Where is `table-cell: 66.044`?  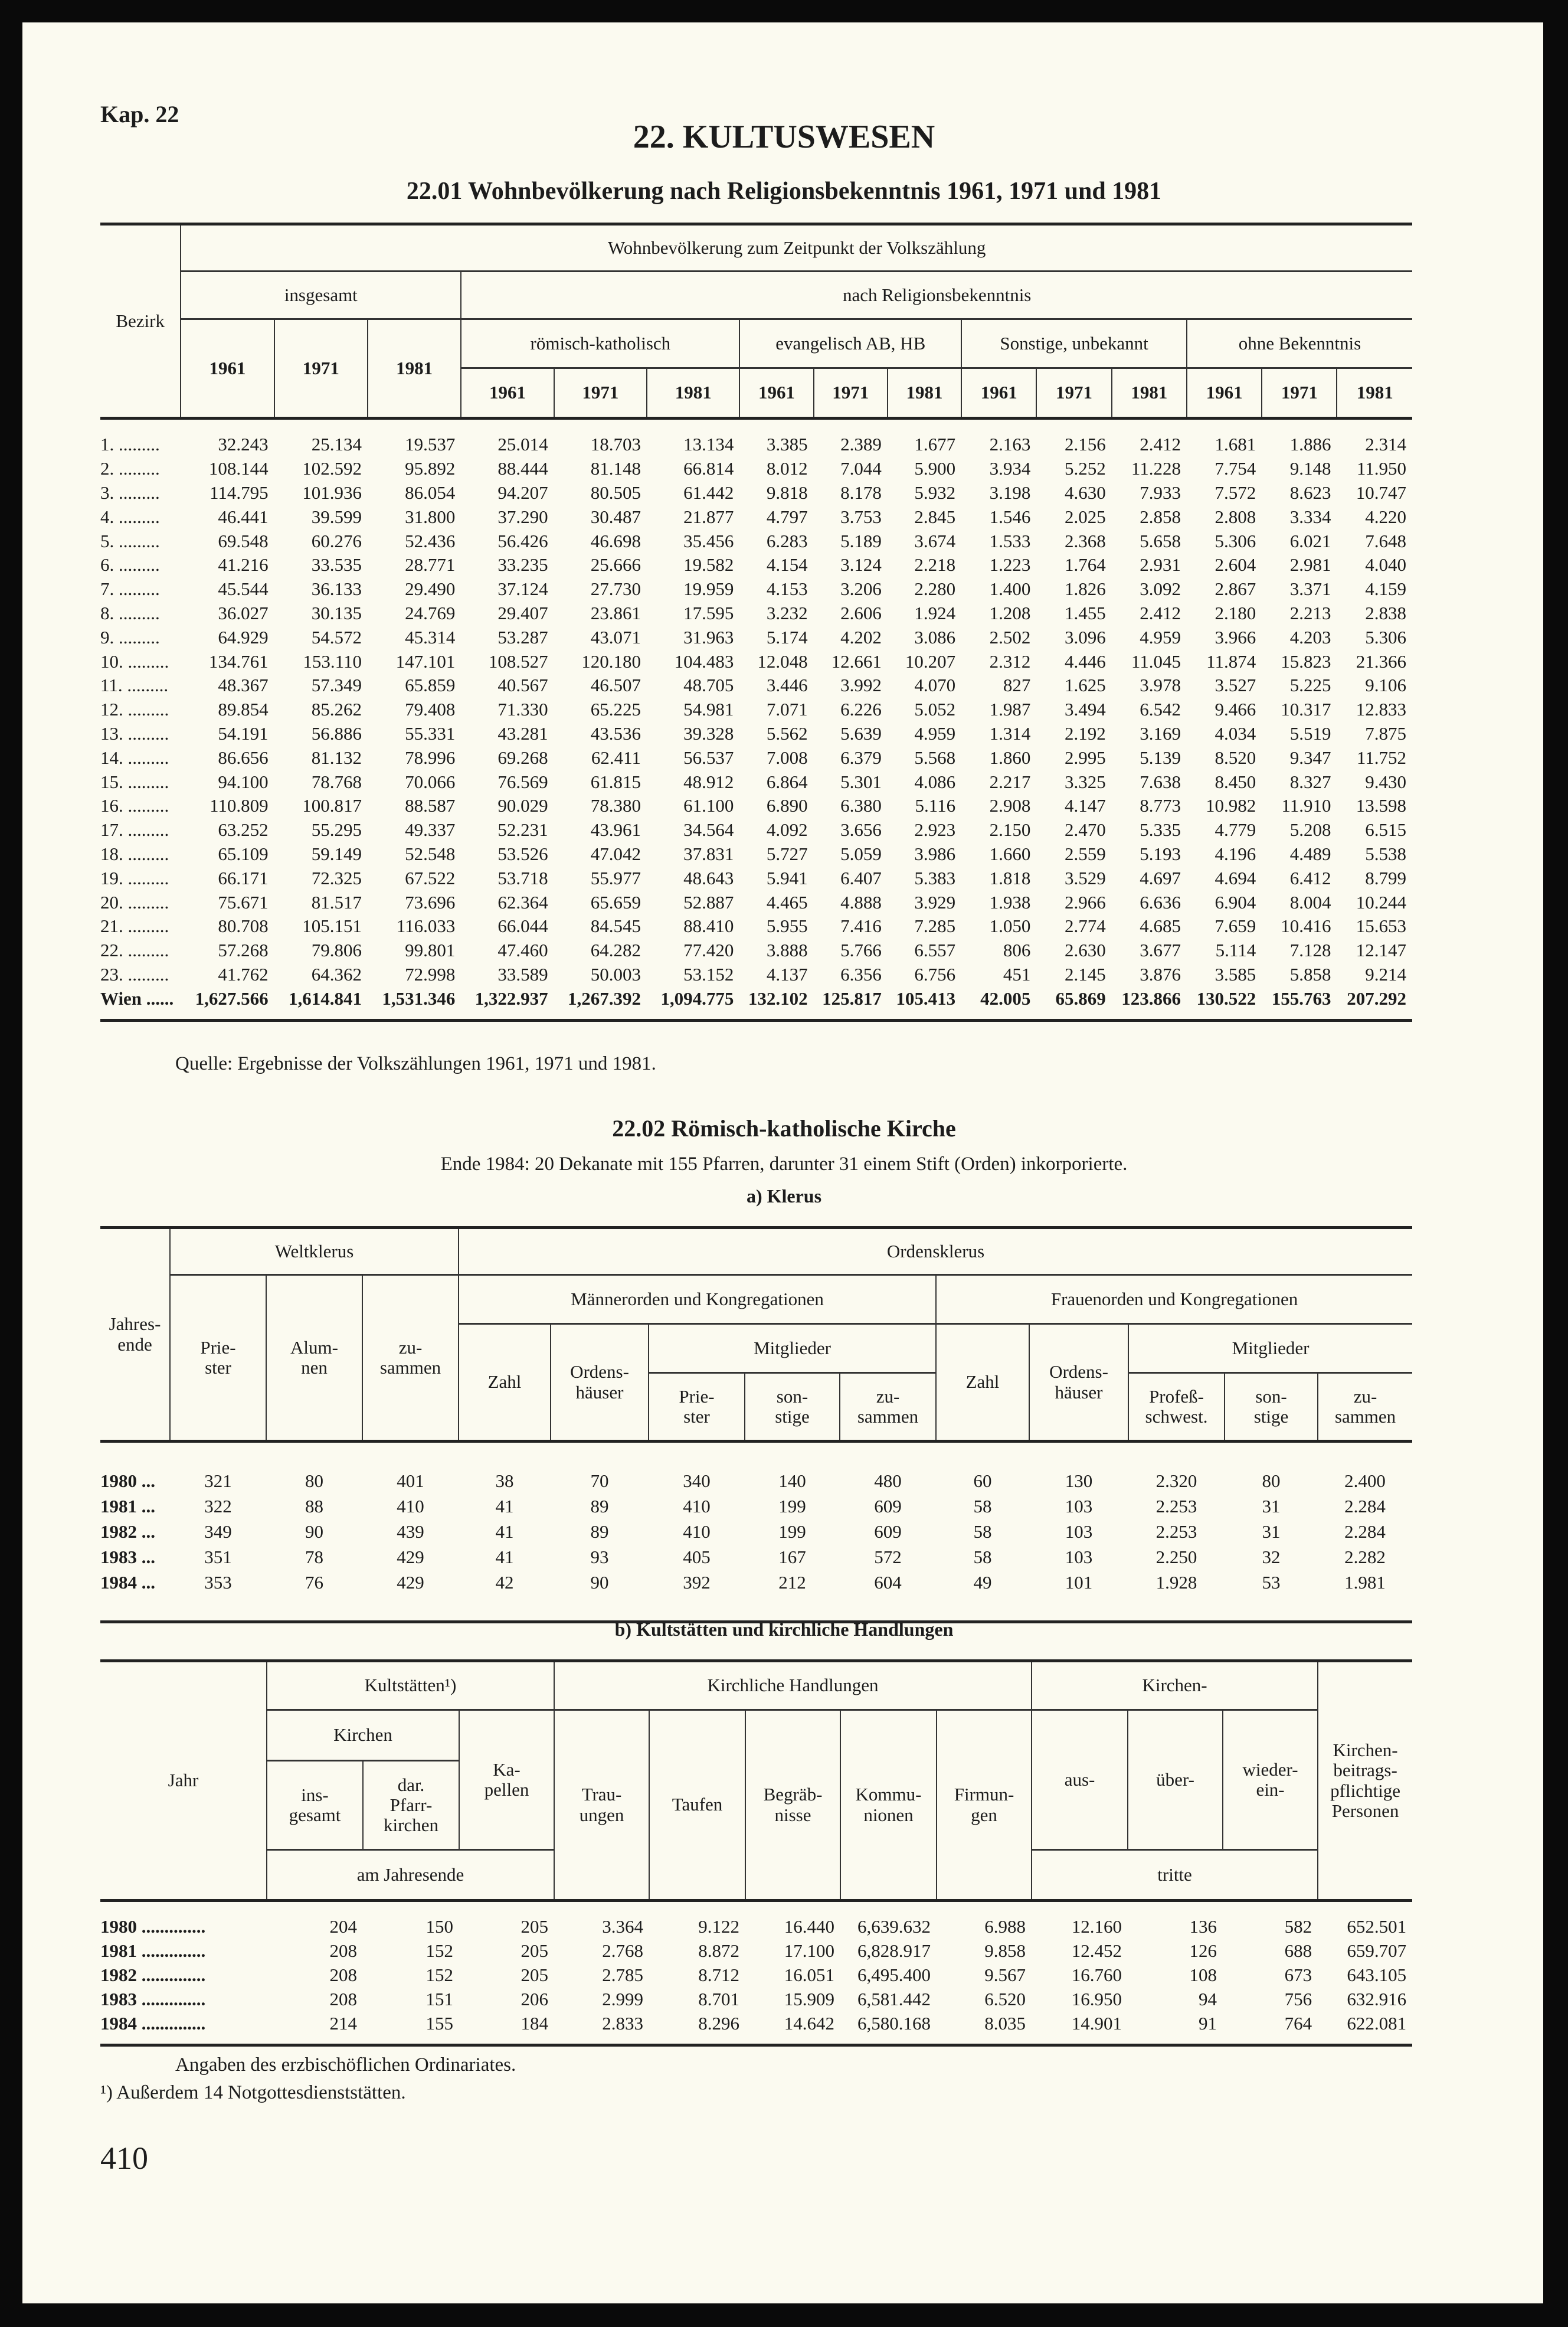 table-cell: 66.044 is located at coordinates (522, 926).